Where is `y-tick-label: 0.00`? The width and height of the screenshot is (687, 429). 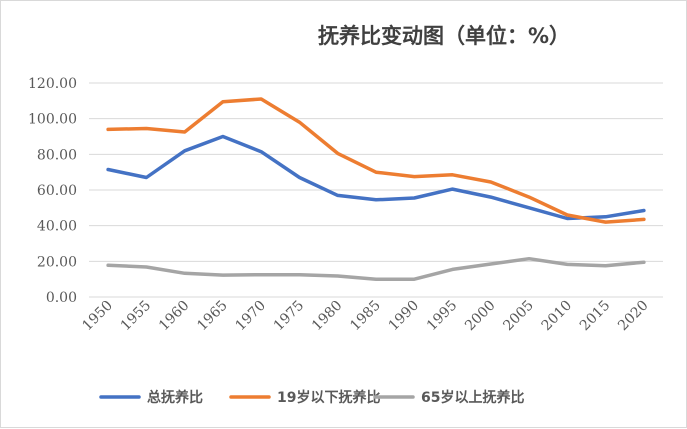 y-tick-label: 0.00 is located at coordinates (61, 298).